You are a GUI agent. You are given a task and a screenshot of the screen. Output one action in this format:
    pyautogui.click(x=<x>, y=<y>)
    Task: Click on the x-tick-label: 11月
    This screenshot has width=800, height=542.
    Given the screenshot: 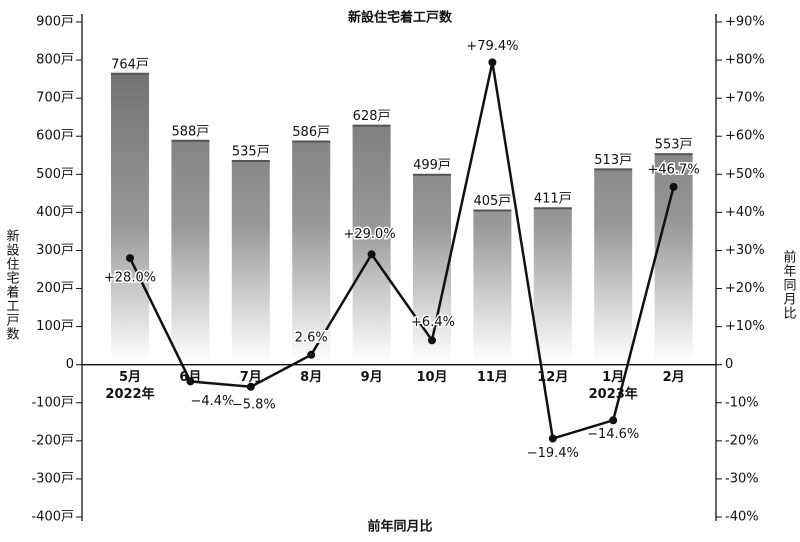 What is the action you would take?
    pyautogui.click(x=492, y=377)
    